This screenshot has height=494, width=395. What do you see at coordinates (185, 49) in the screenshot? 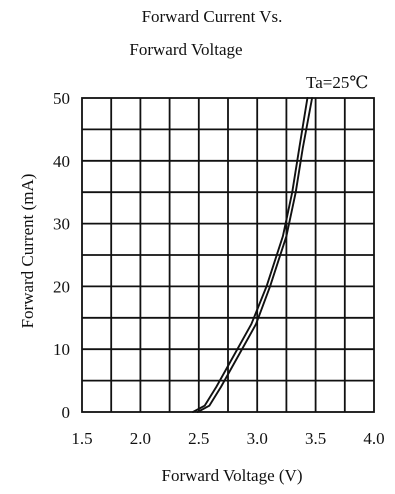
I see `chart-title-line-2: Forward Voltage` at bounding box center [185, 49].